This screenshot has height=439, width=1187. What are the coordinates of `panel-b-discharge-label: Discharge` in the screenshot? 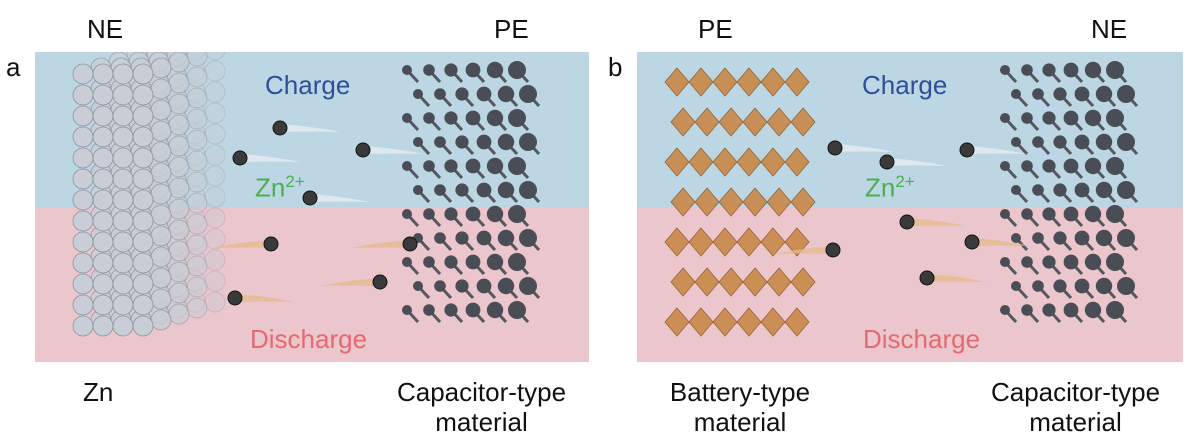 It's located at (922, 339).